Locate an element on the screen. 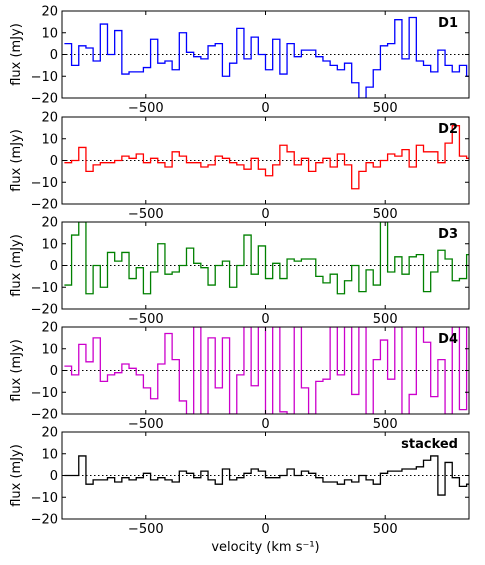 Image resolution: width=485 pixels, height=565 pixels. panel-label: D1 is located at coordinates (448, 23).